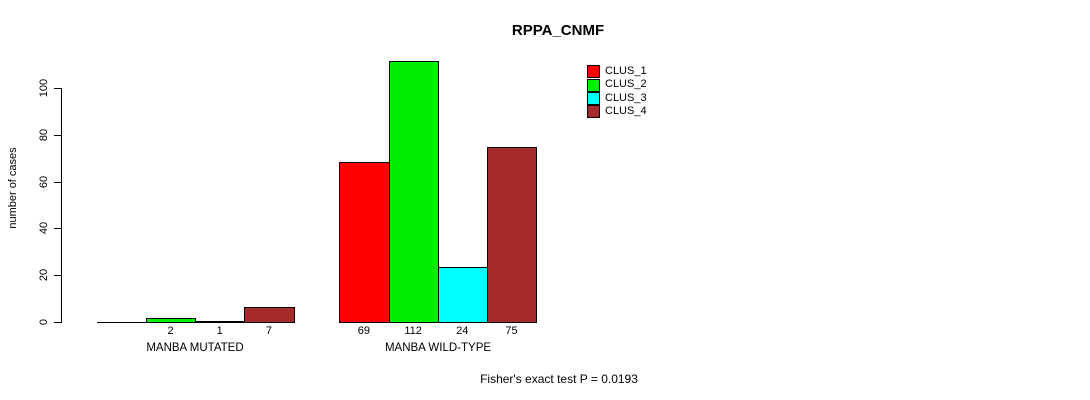 The width and height of the screenshot is (1090, 400). I want to click on bar-value-label: 24, so click(462, 331).